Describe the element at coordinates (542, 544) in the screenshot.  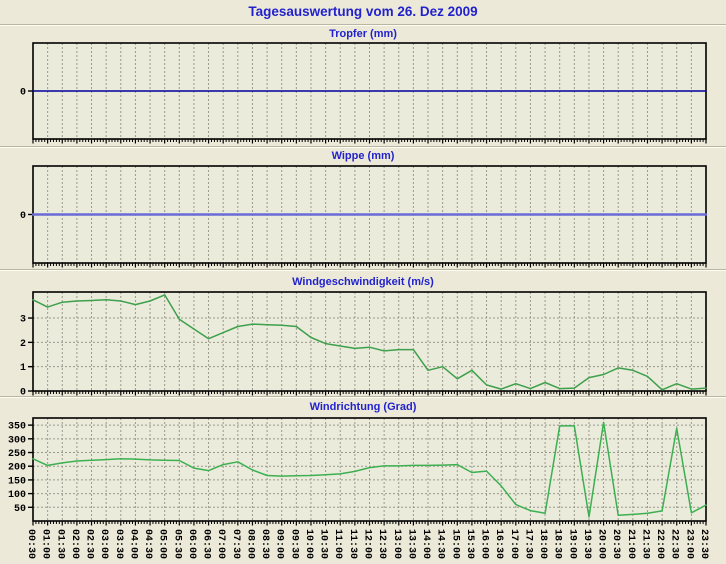
I see `svg-text: 18:00` at that location.